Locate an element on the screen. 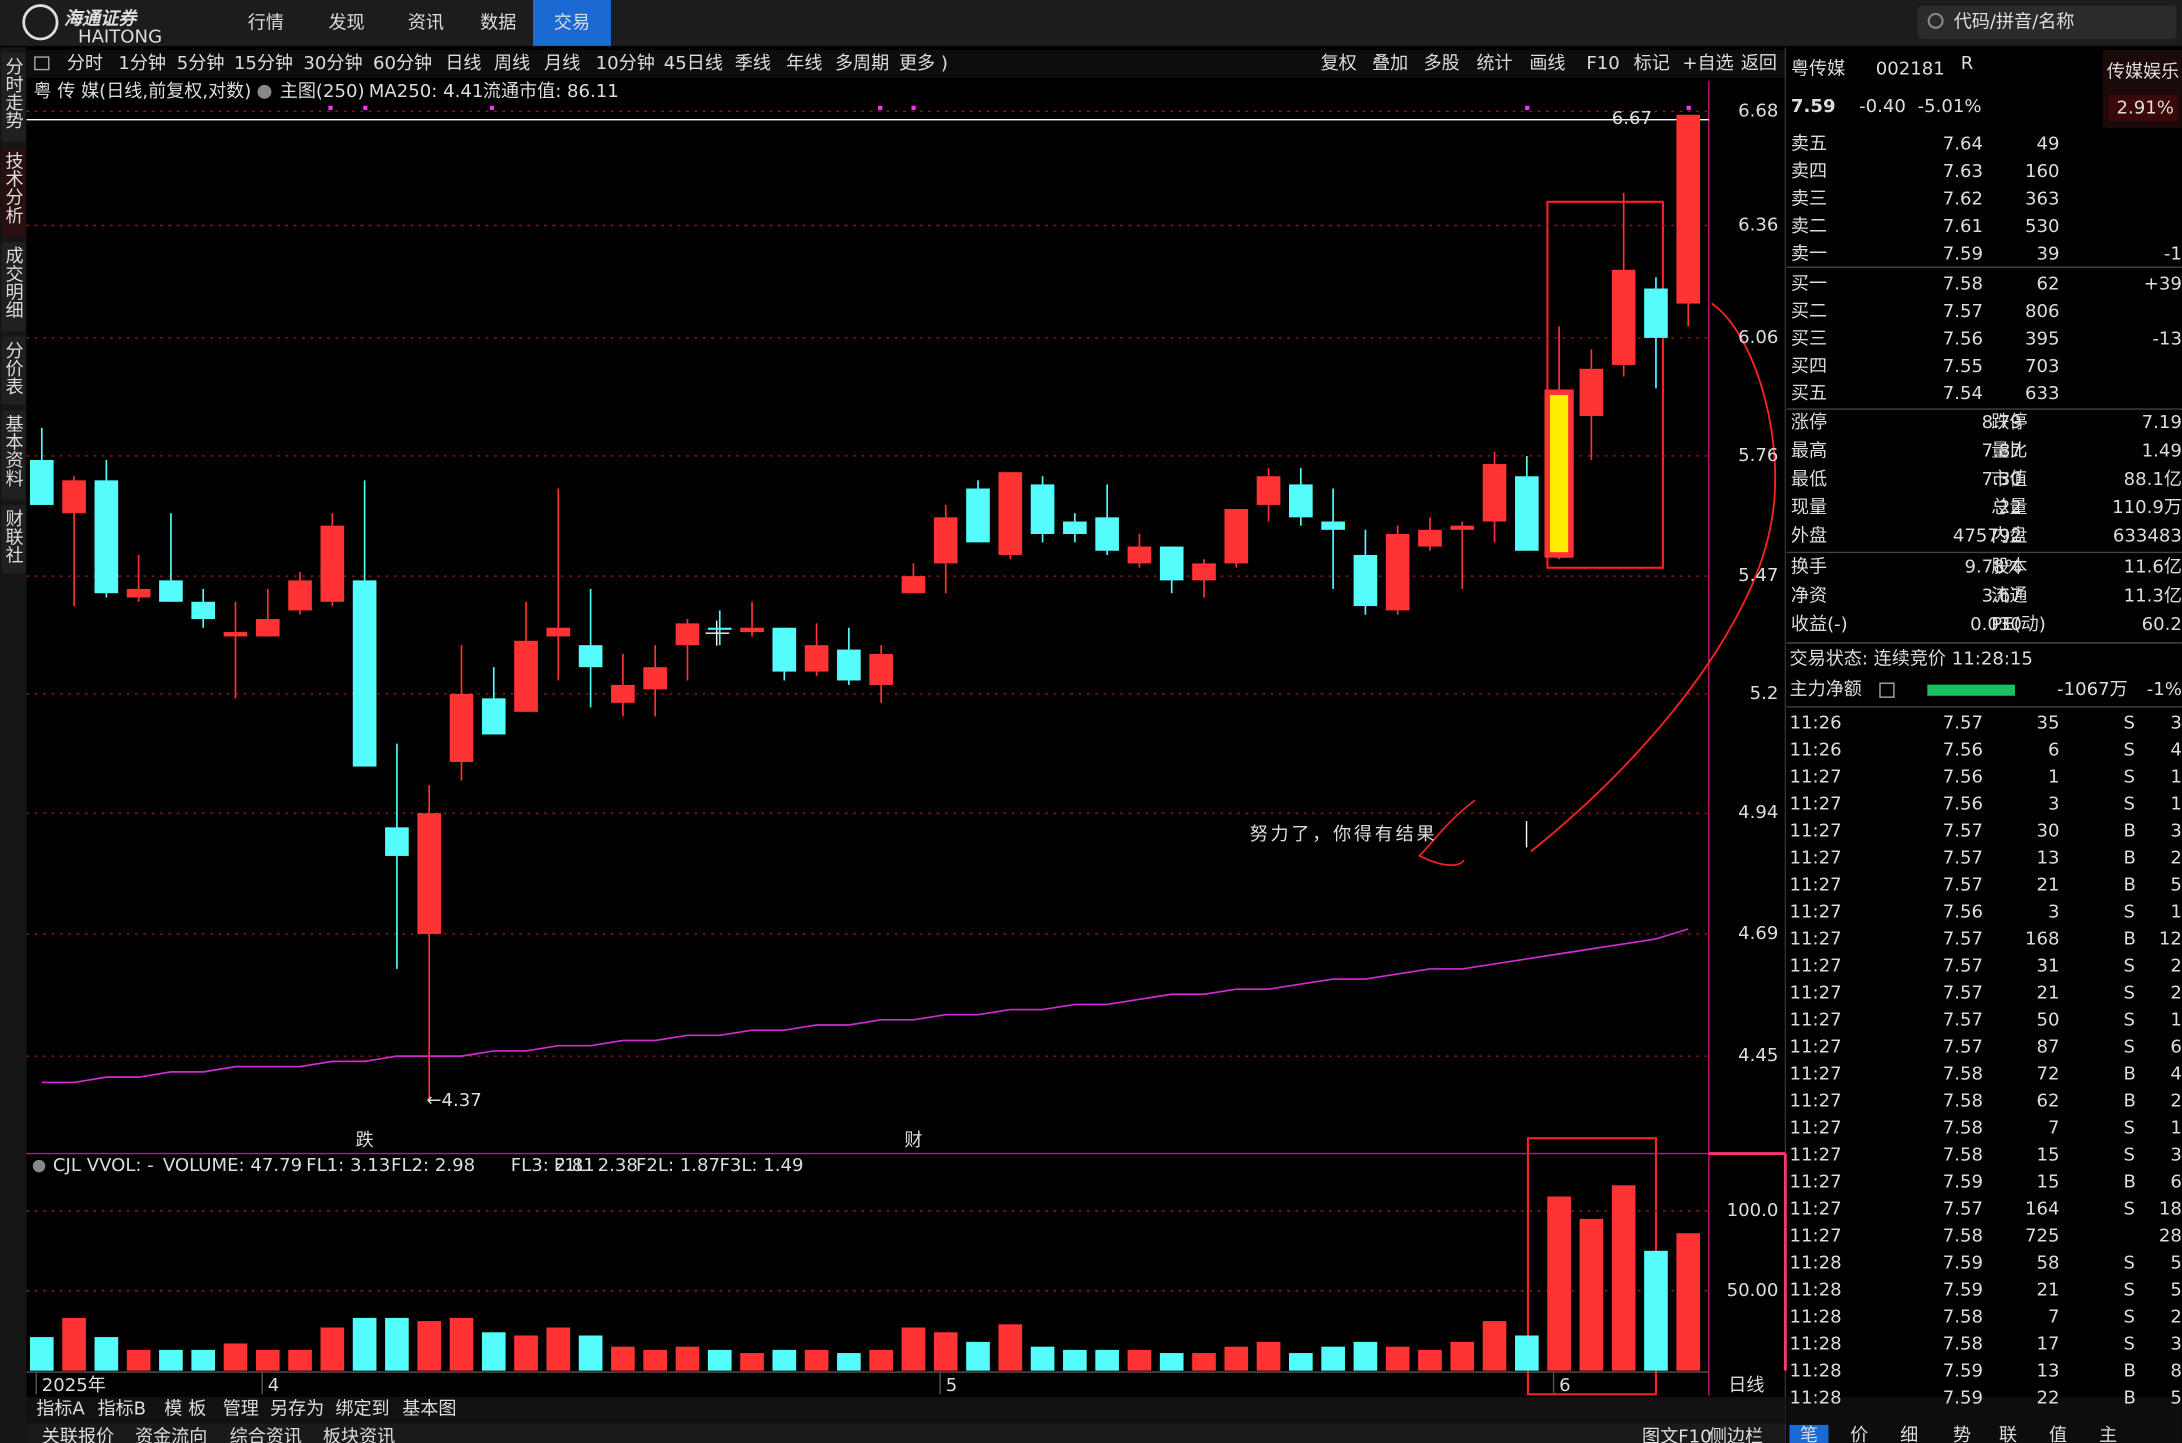 This screenshot has width=2182, height=1443. bottom-tab: 资金流向 is located at coordinates (171, 1434).